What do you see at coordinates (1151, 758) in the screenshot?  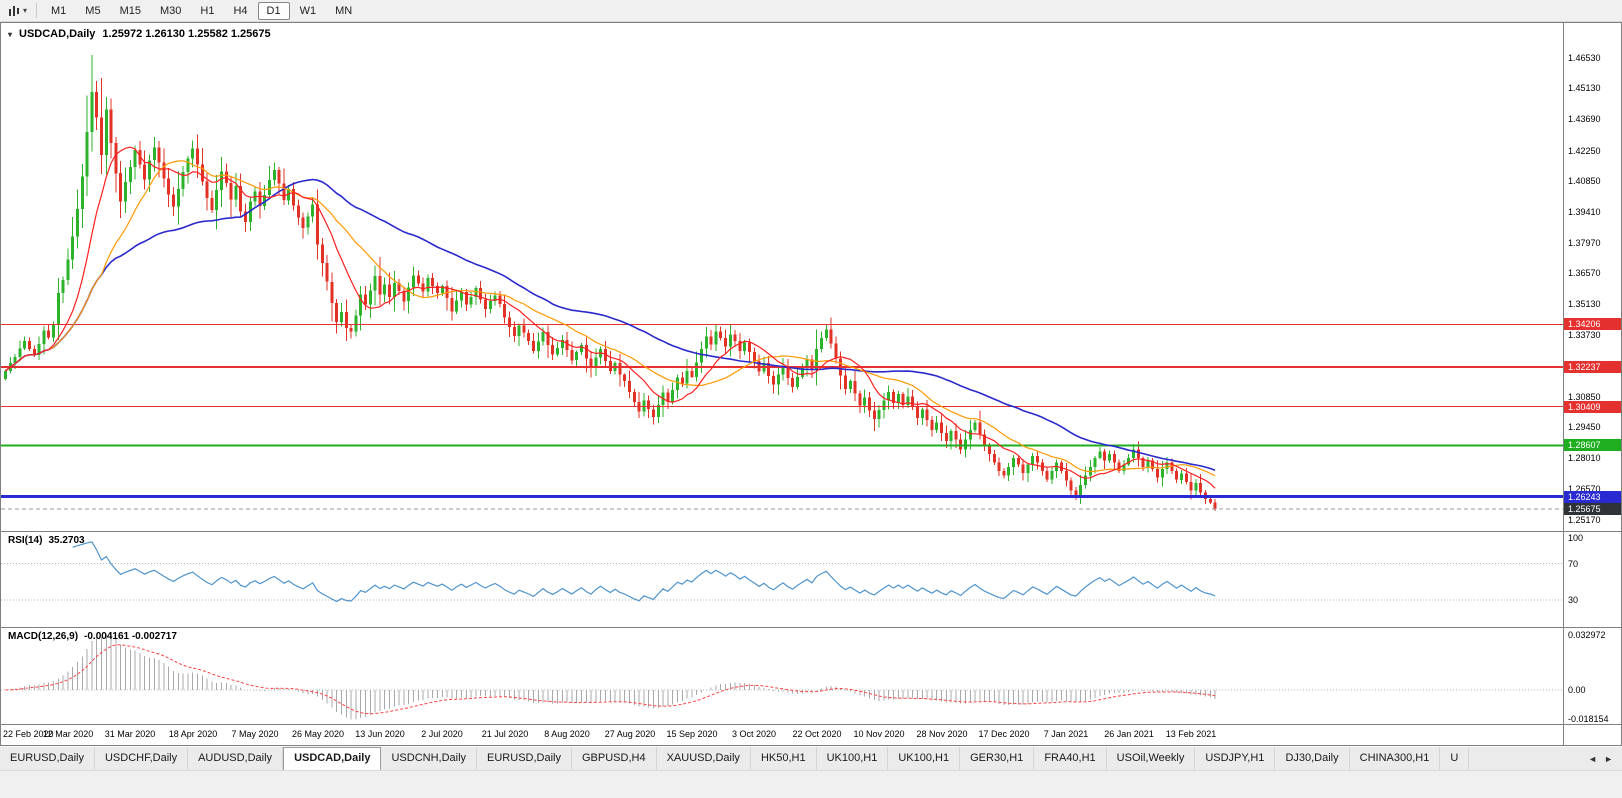 I see `chart-tab: USOil,Weekly` at bounding box center [1151, 758].